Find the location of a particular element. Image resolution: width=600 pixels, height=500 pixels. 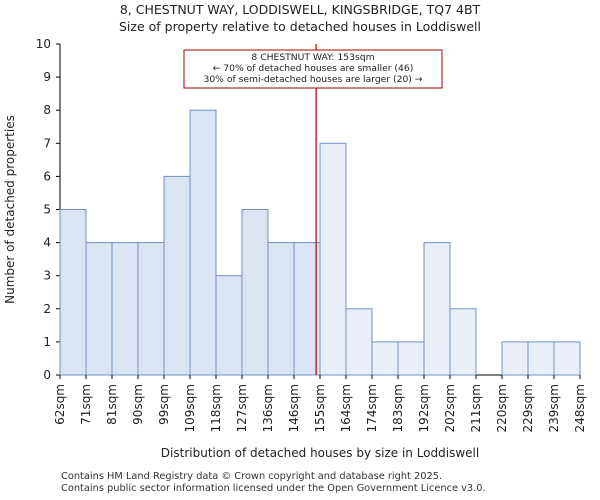

x-tick-label: 239sqm is located at coordinates (554, 408).